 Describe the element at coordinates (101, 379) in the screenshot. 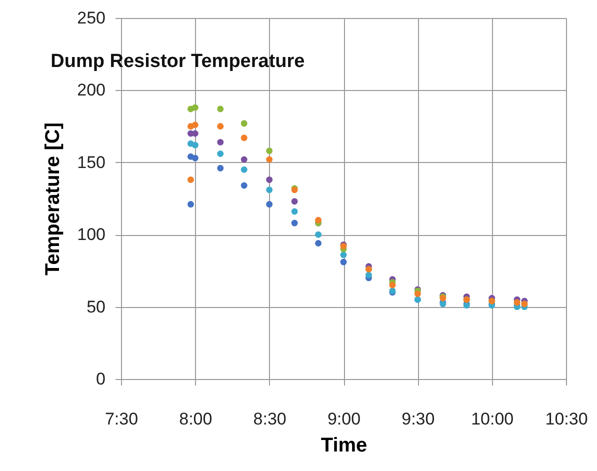

I see `y-tick-label: 0` at that location.